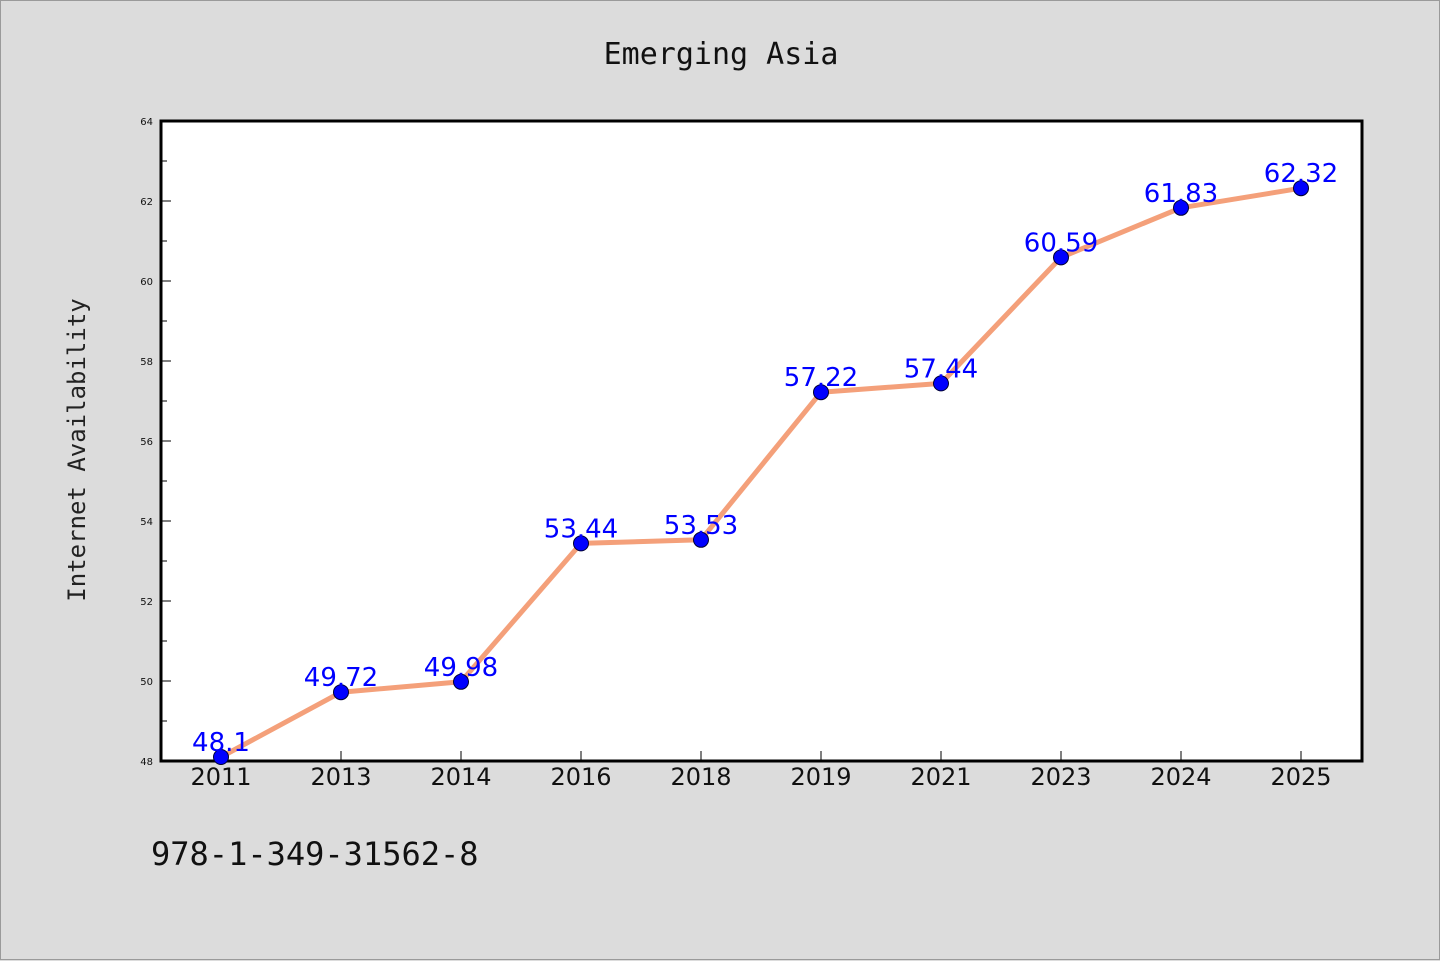 The height and width of the screenshot is (961, 1440). I want to click on x-tick-label: 2024, so click(1180, 777).